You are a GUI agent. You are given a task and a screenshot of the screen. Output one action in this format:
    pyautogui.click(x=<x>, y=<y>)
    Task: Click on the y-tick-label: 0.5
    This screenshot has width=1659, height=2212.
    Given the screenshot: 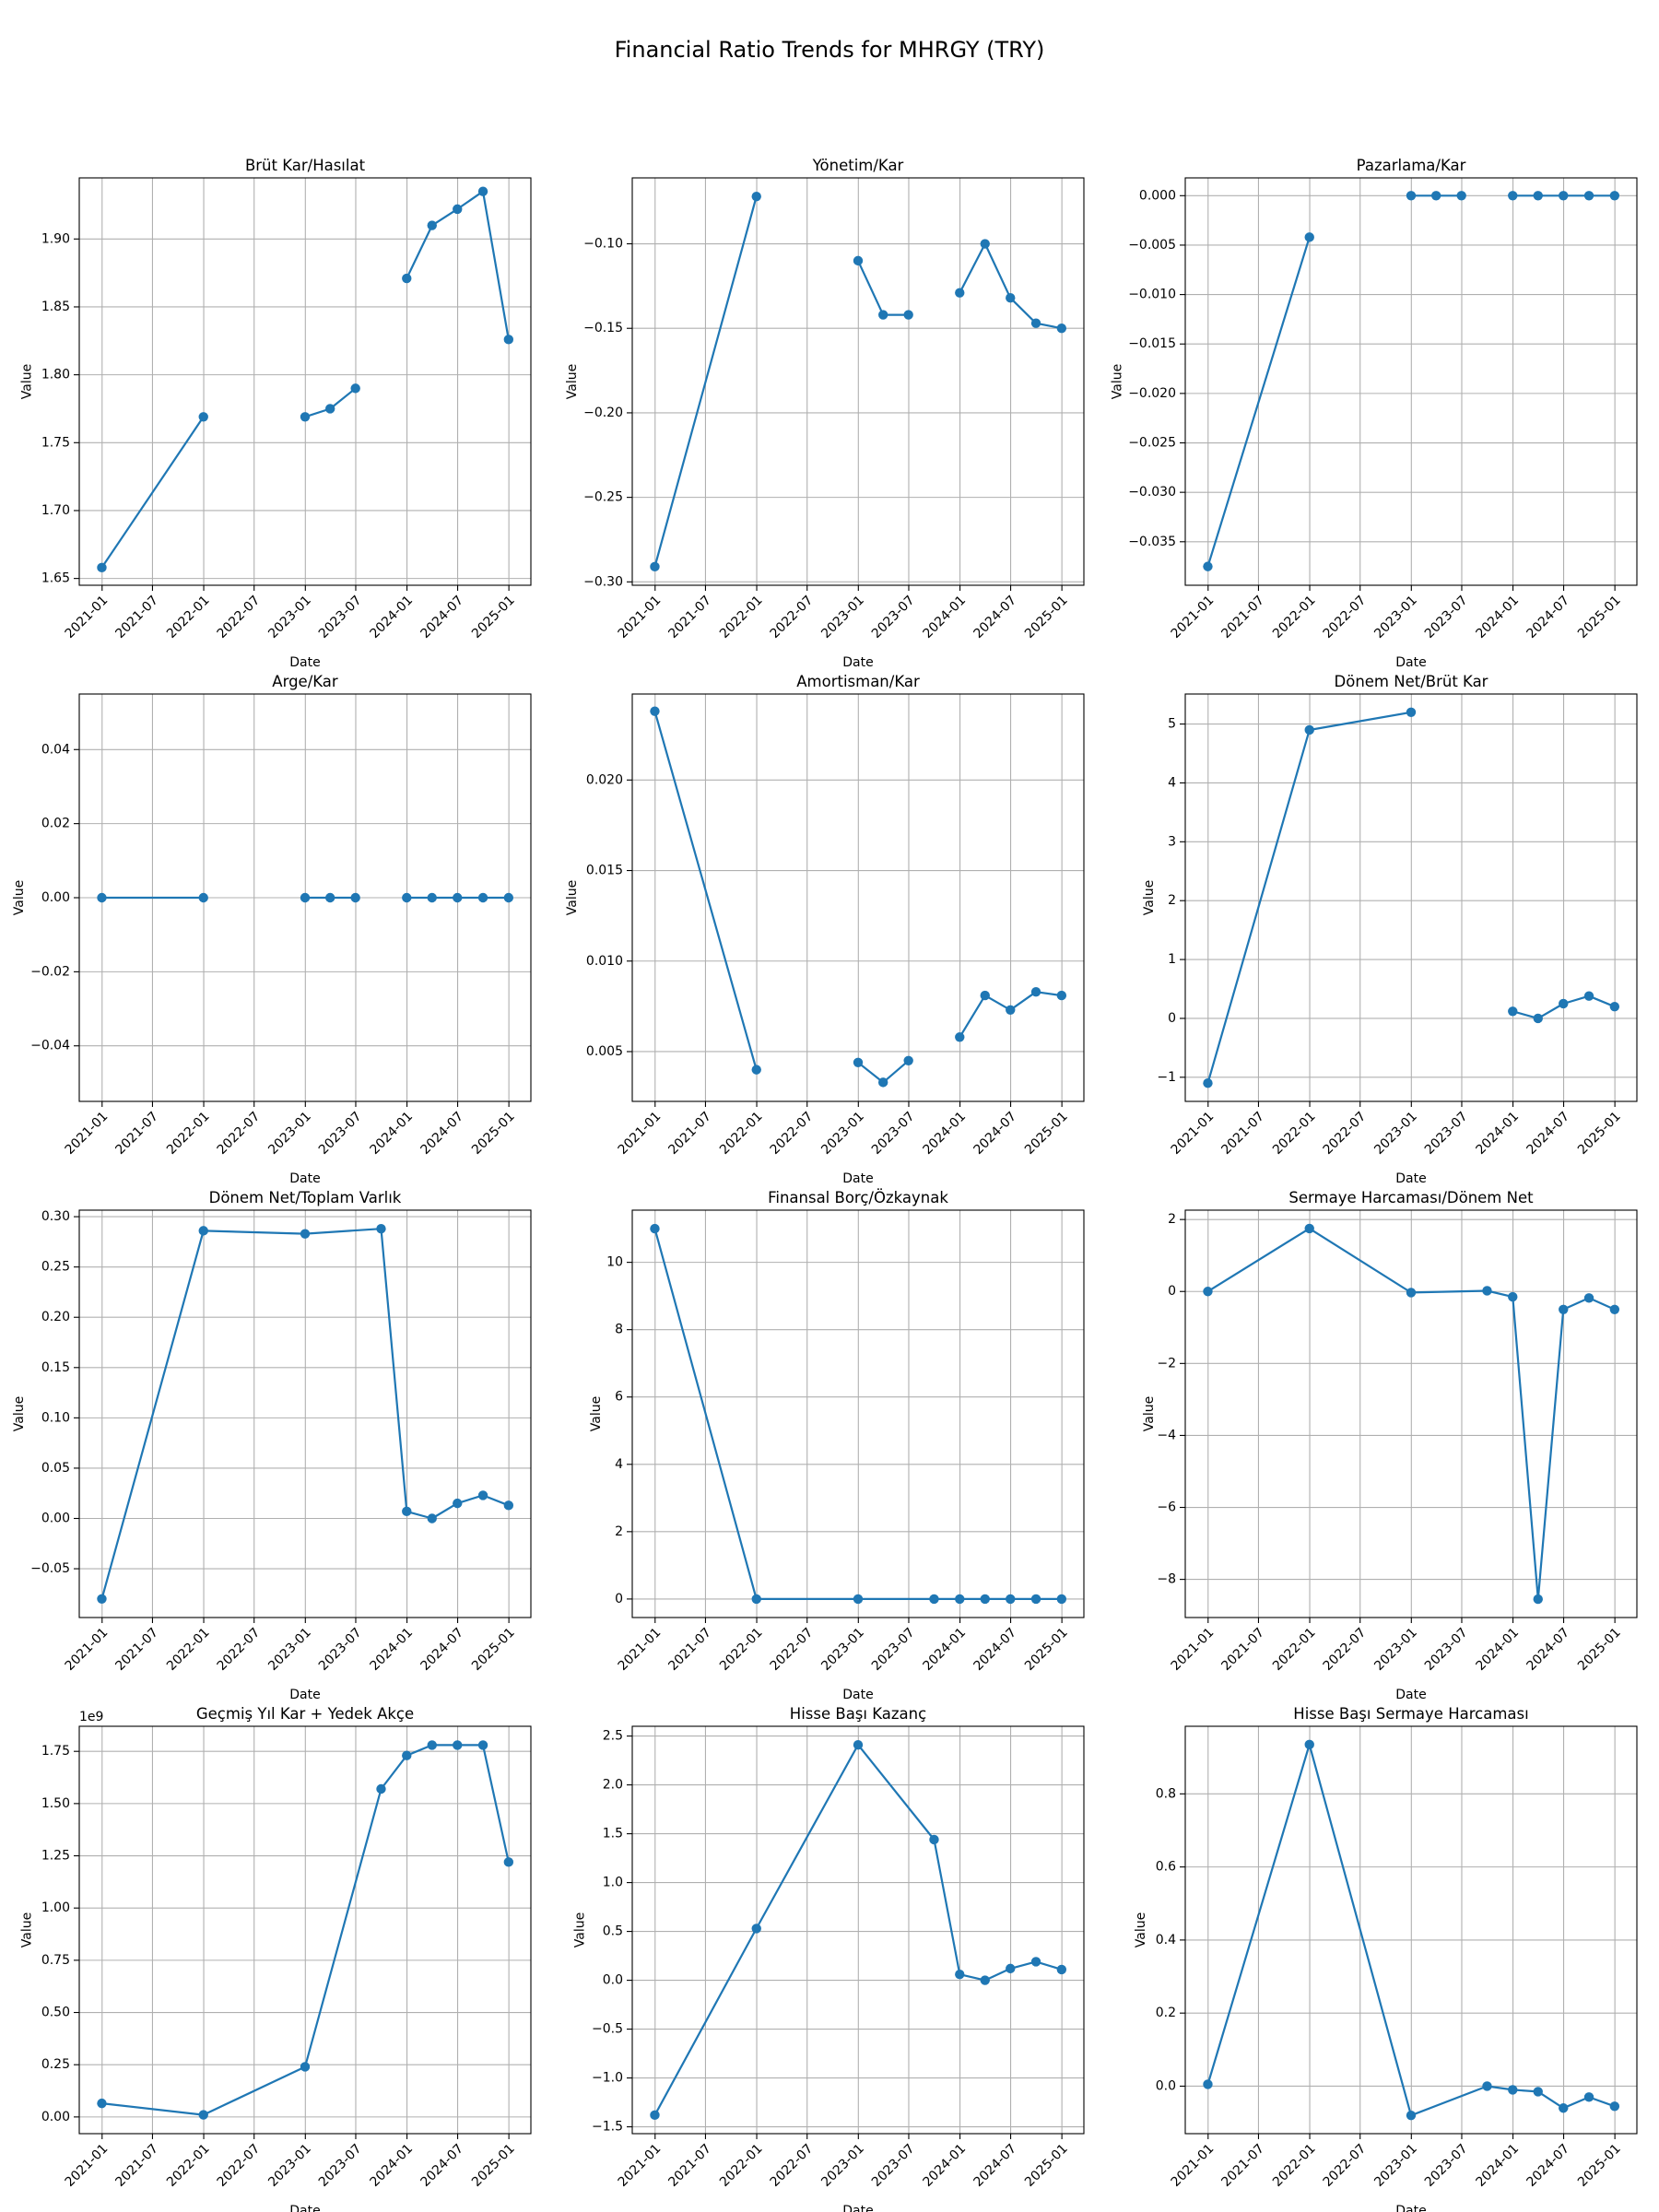 What is the action you would take?
    pyautogui.click(x=613, y=1931)
    